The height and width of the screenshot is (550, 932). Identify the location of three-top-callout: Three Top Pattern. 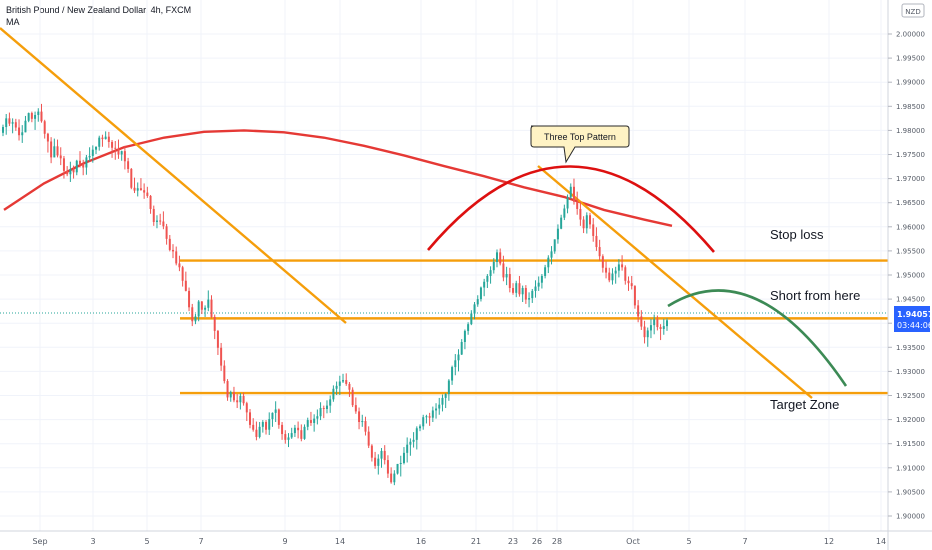
(580, 144).